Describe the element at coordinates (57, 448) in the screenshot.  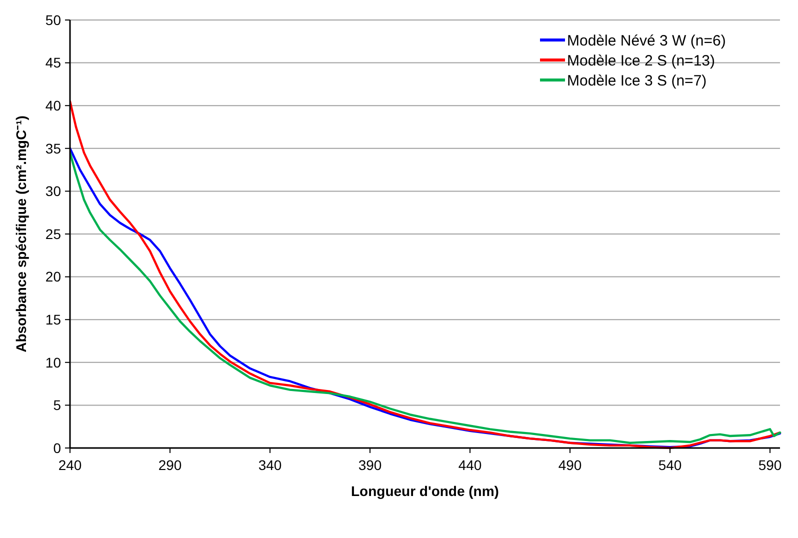
I see `y-tick-label: 0` at that location.